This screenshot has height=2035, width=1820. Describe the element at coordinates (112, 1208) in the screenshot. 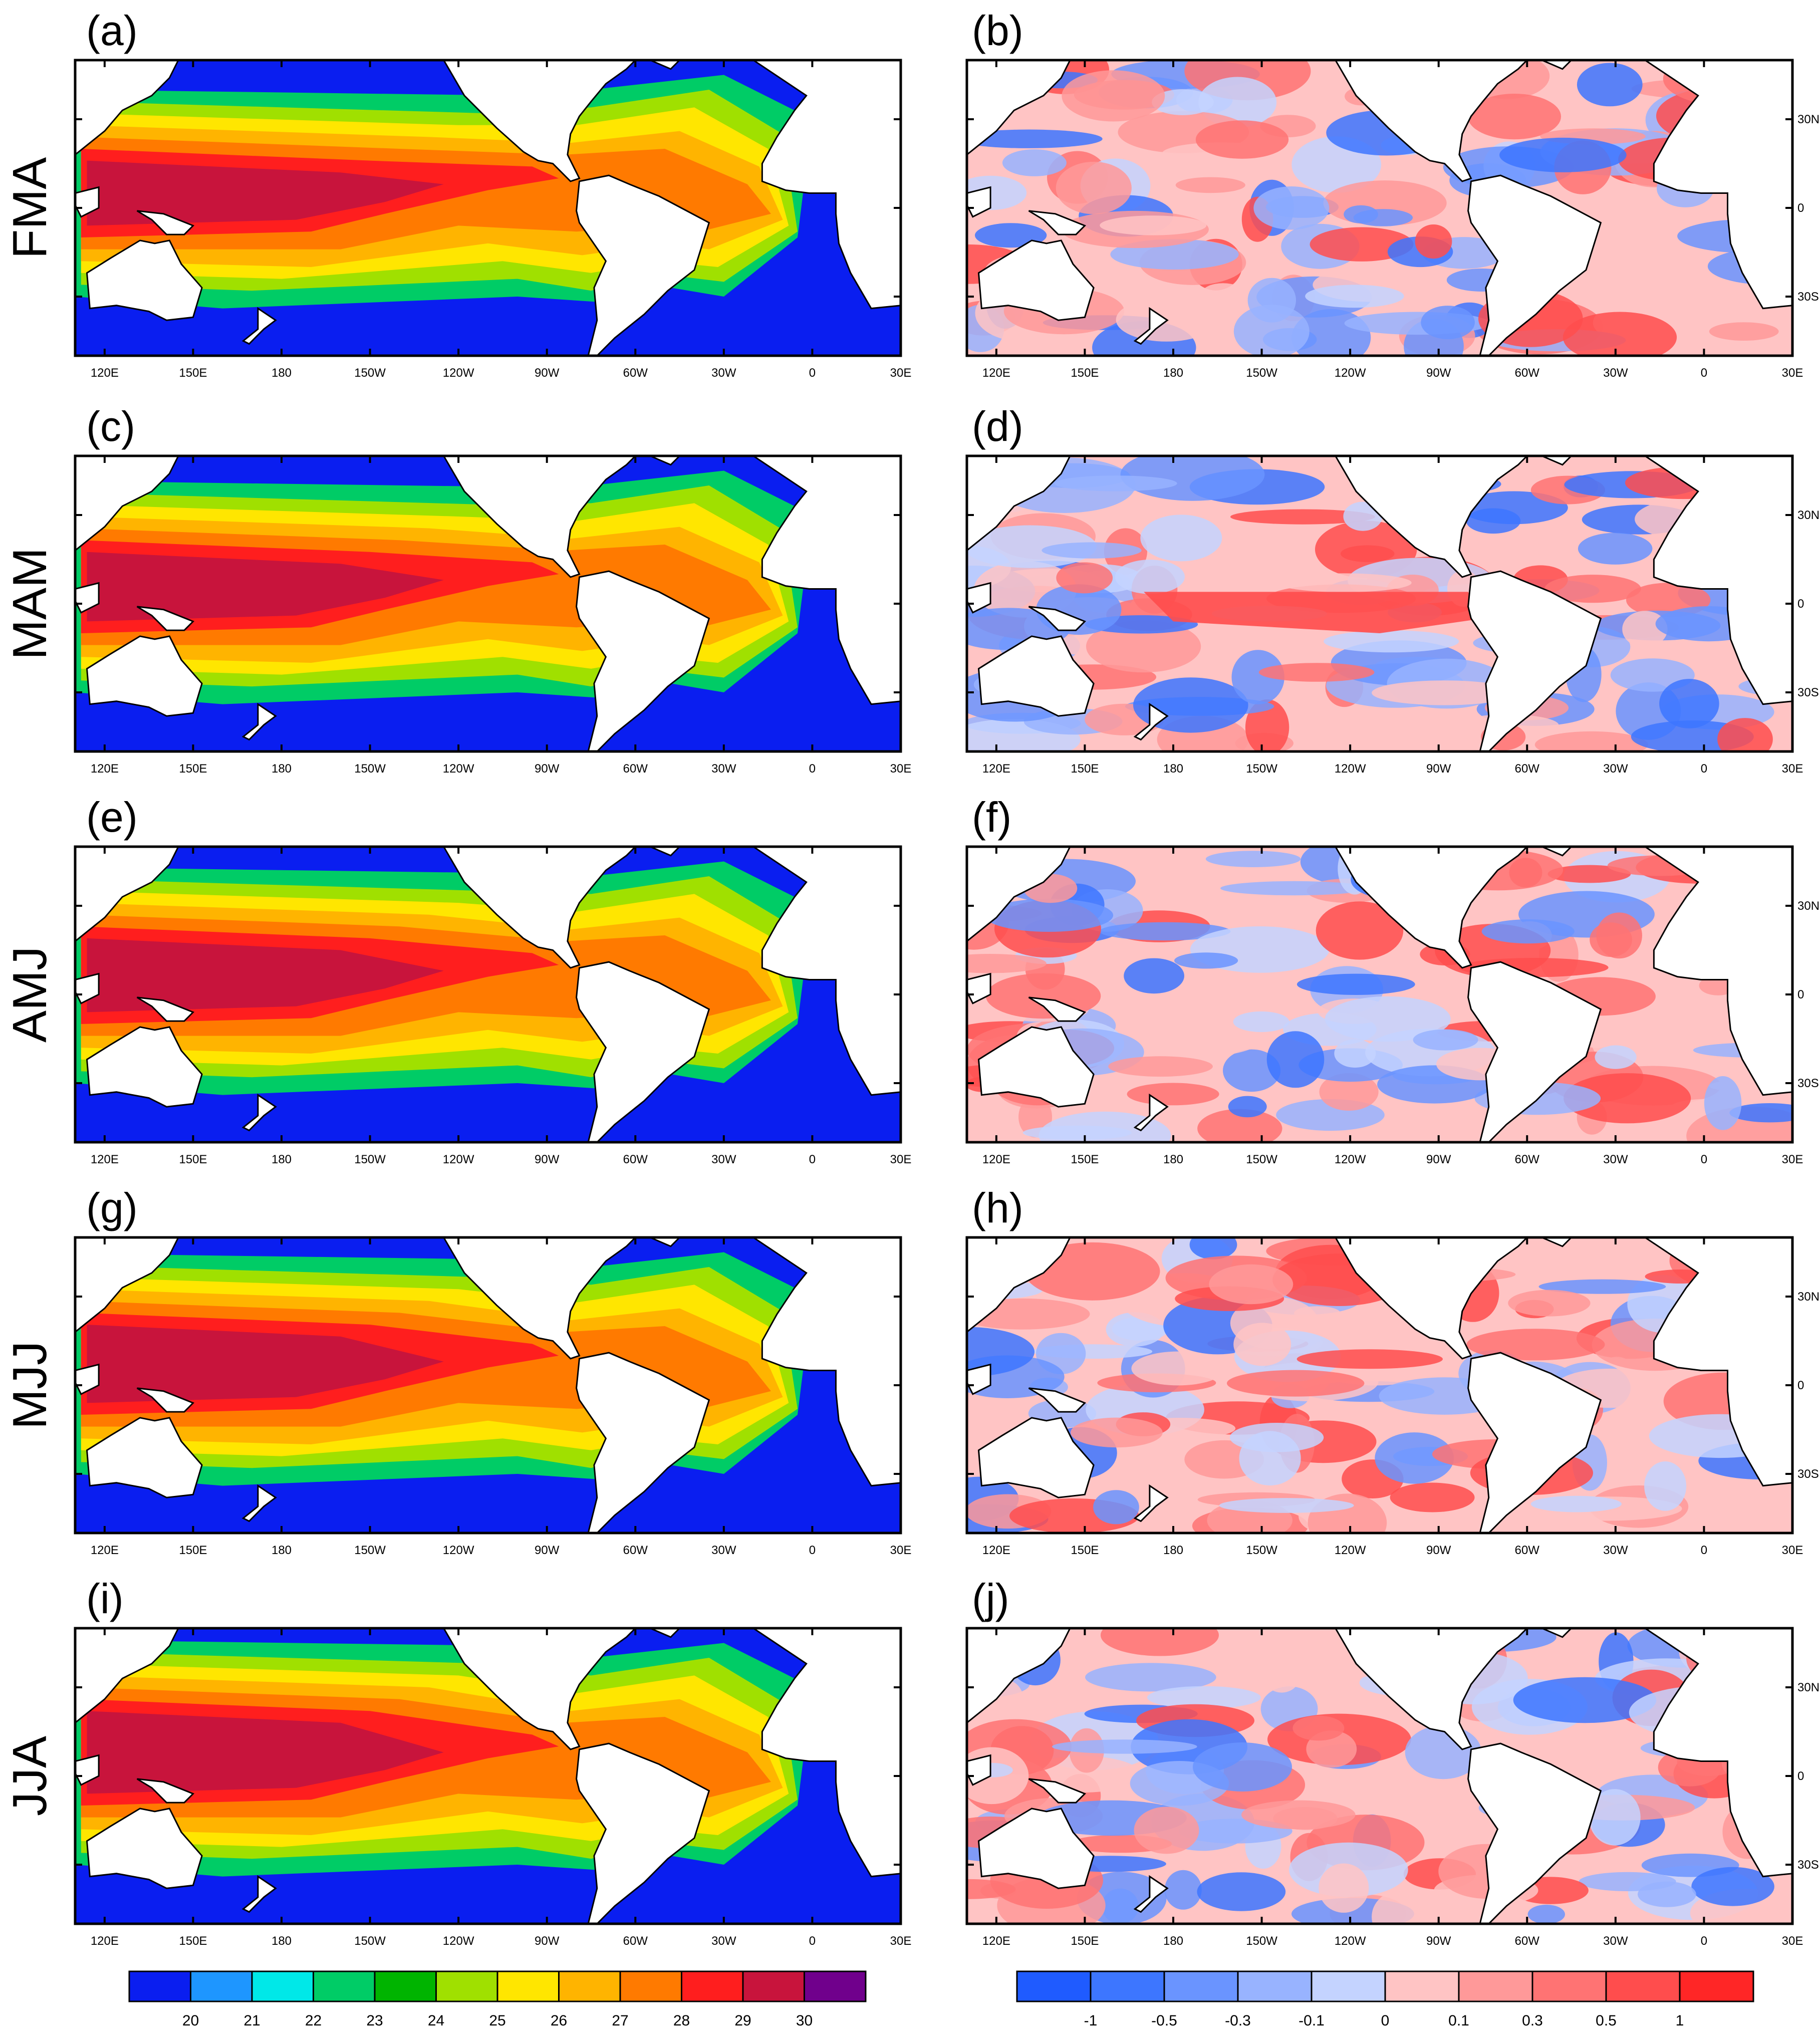

I see `panel-label: (g)` at that location.